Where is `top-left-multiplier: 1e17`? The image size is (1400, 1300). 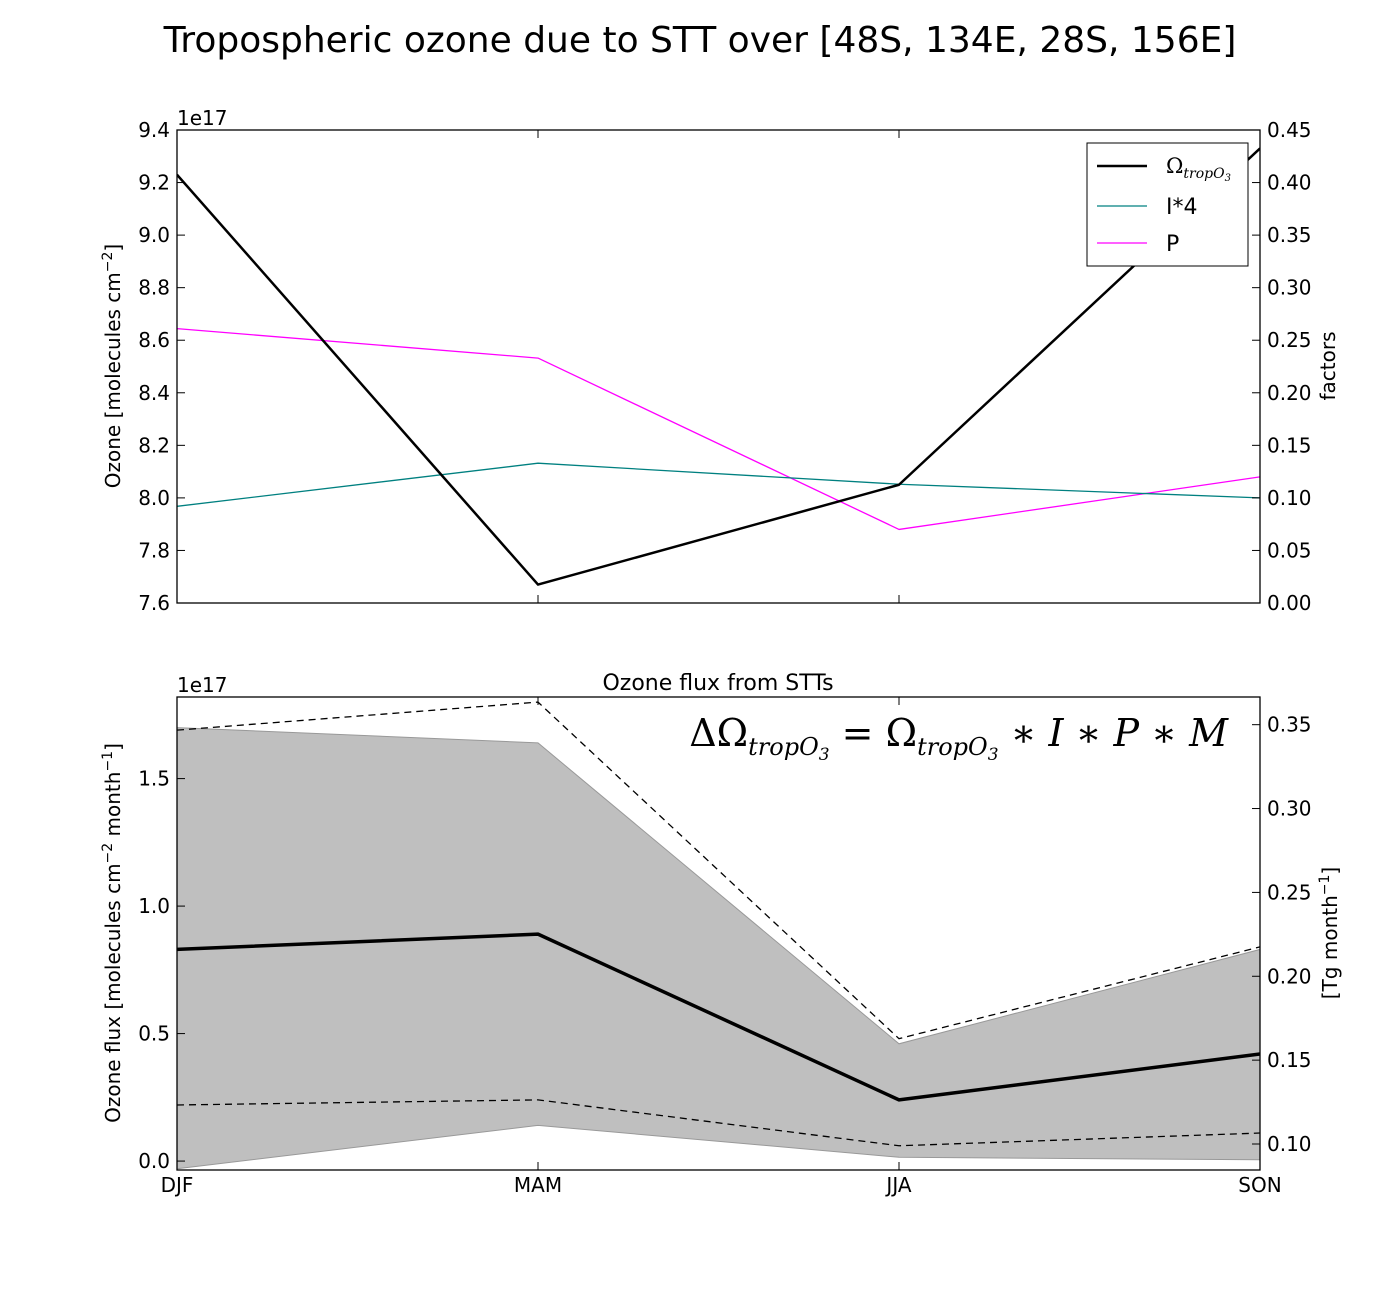
top-left-multiplier: 1e17 is located at coordinates (202, 118).